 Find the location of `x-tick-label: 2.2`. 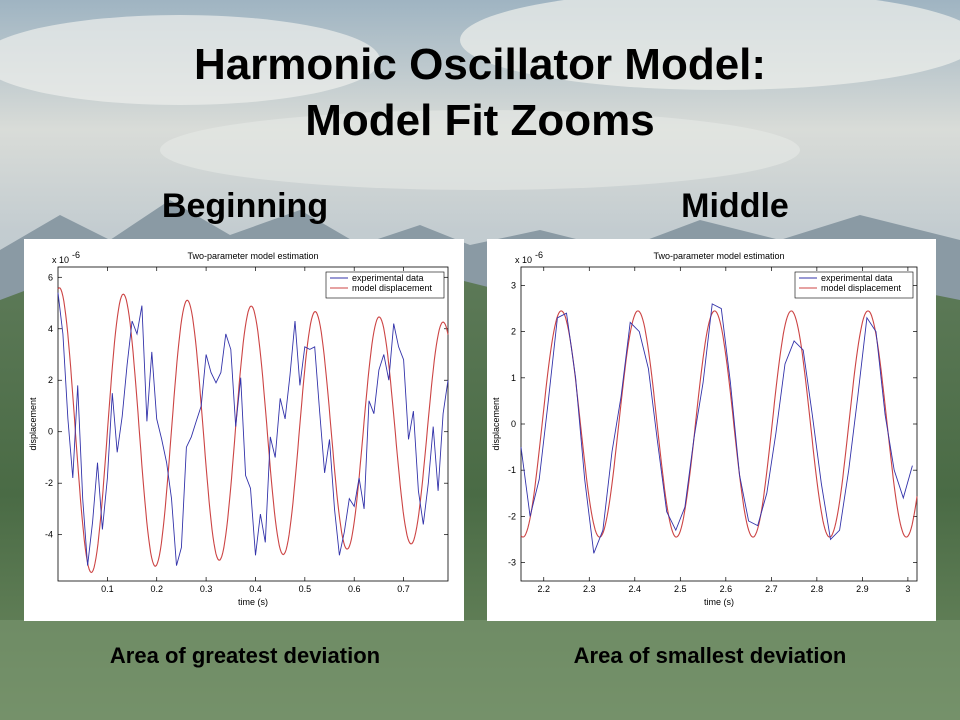

x-tick-label: 2.2 is located at coordinates (544, 589).